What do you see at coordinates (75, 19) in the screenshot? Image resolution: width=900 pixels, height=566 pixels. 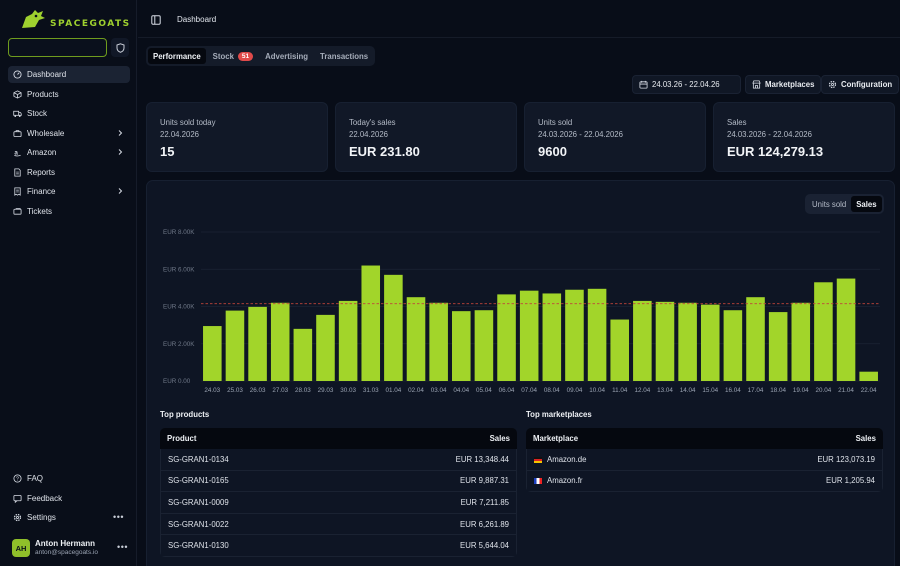 I see `logo: SPACEGOATS` at bounding box center [75, 19].